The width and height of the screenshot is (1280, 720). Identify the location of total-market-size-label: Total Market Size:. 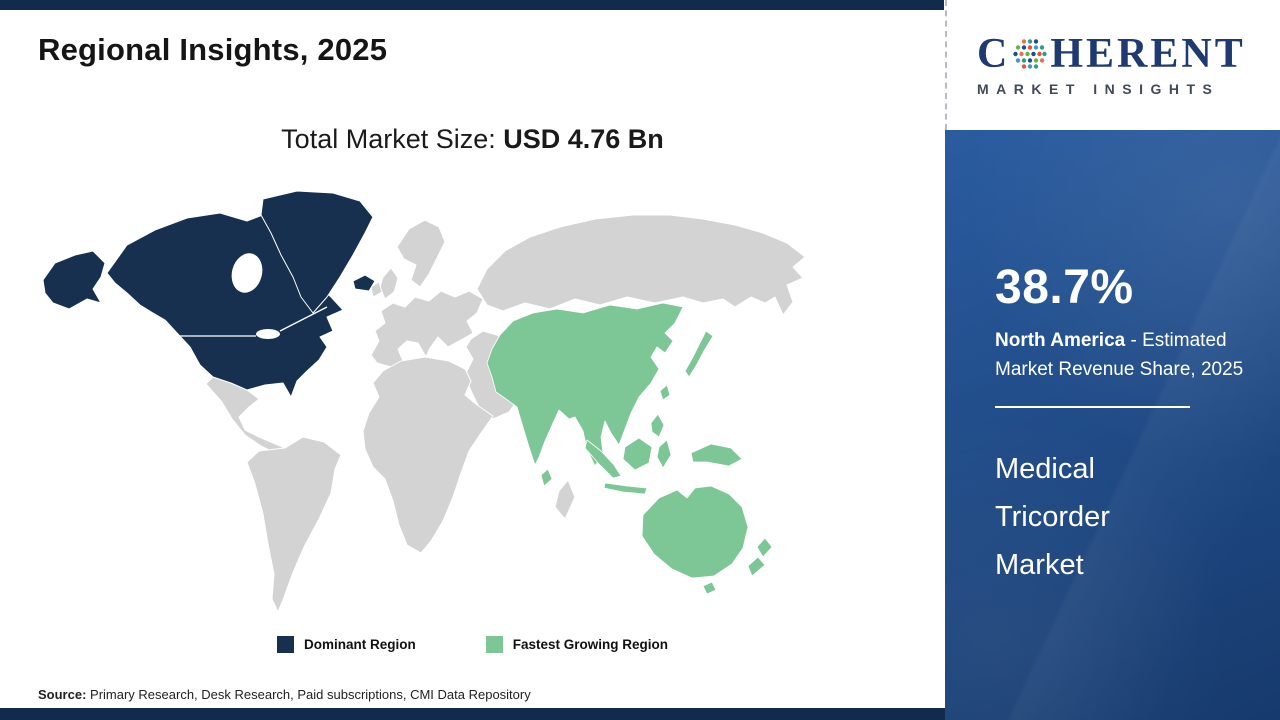
(392, 139).